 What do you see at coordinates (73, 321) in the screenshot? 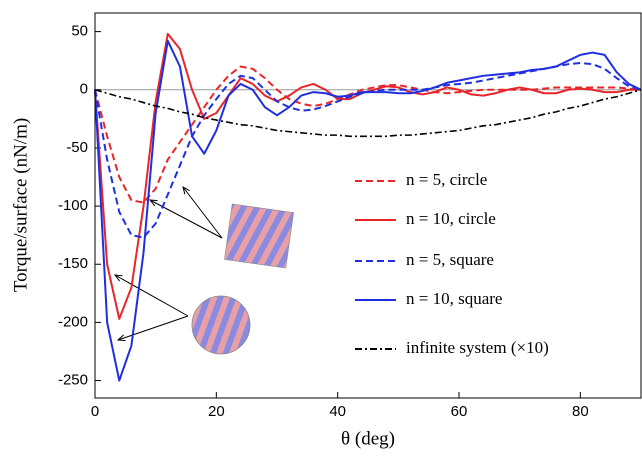
I see `y-tick-label: -200` at bounding box center [73, 321].